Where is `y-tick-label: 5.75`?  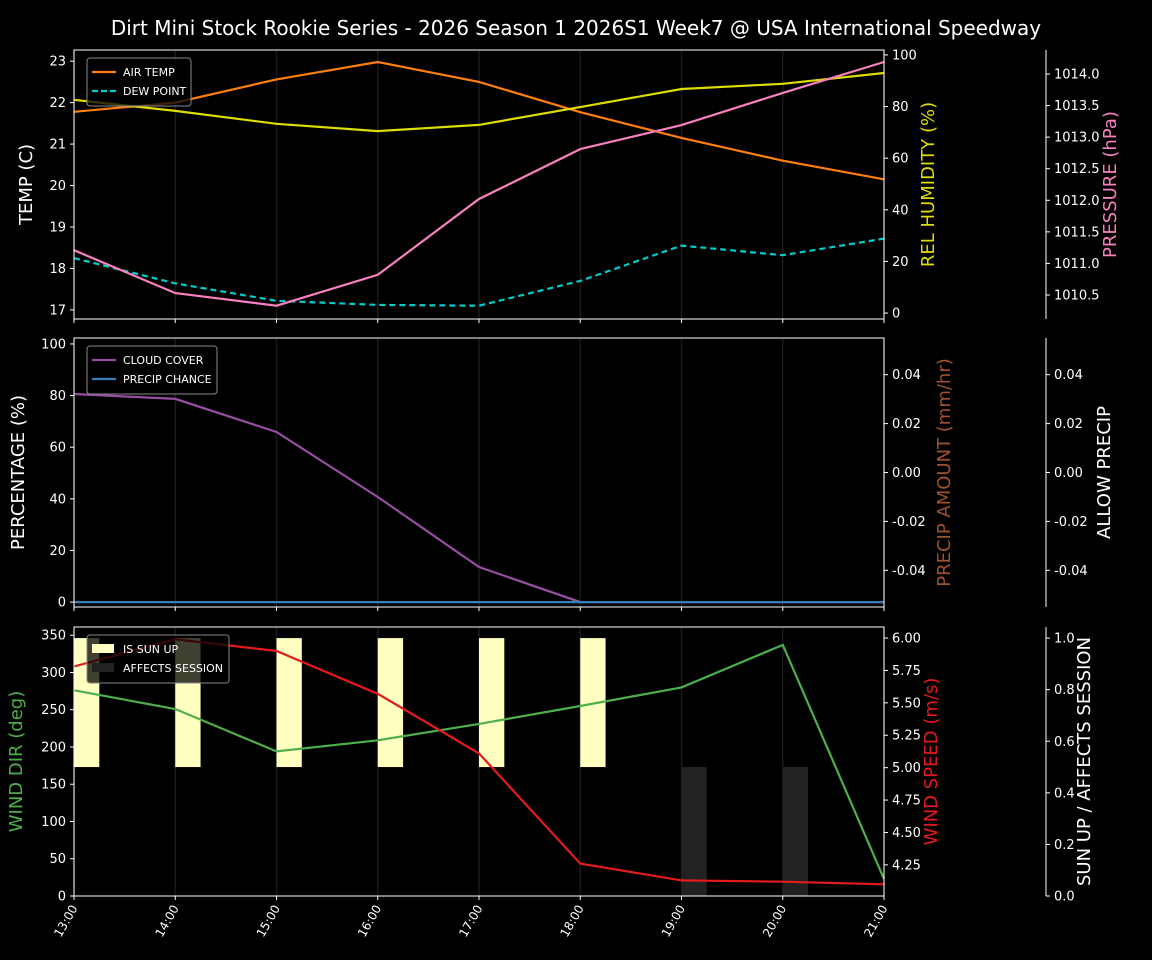
y-tick-label: 5.75 is located at coordinates (906, 671).